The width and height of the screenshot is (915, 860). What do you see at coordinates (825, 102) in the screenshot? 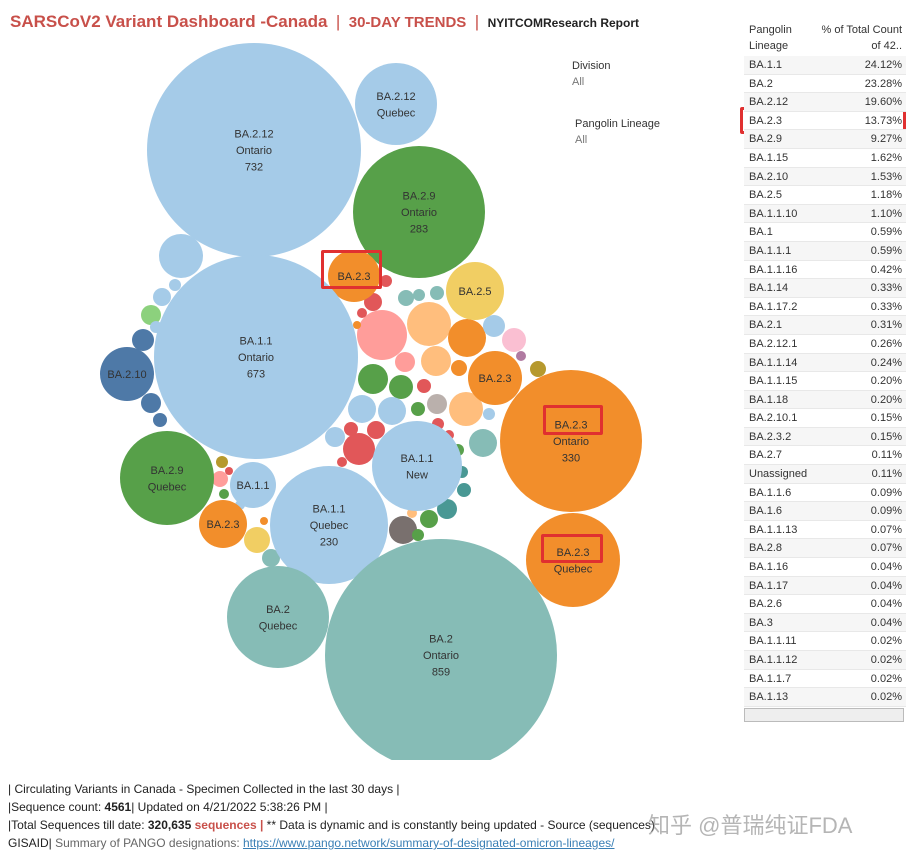
I see `table-row: BA.2.12 19.60%` at bounding box center [825, 102].